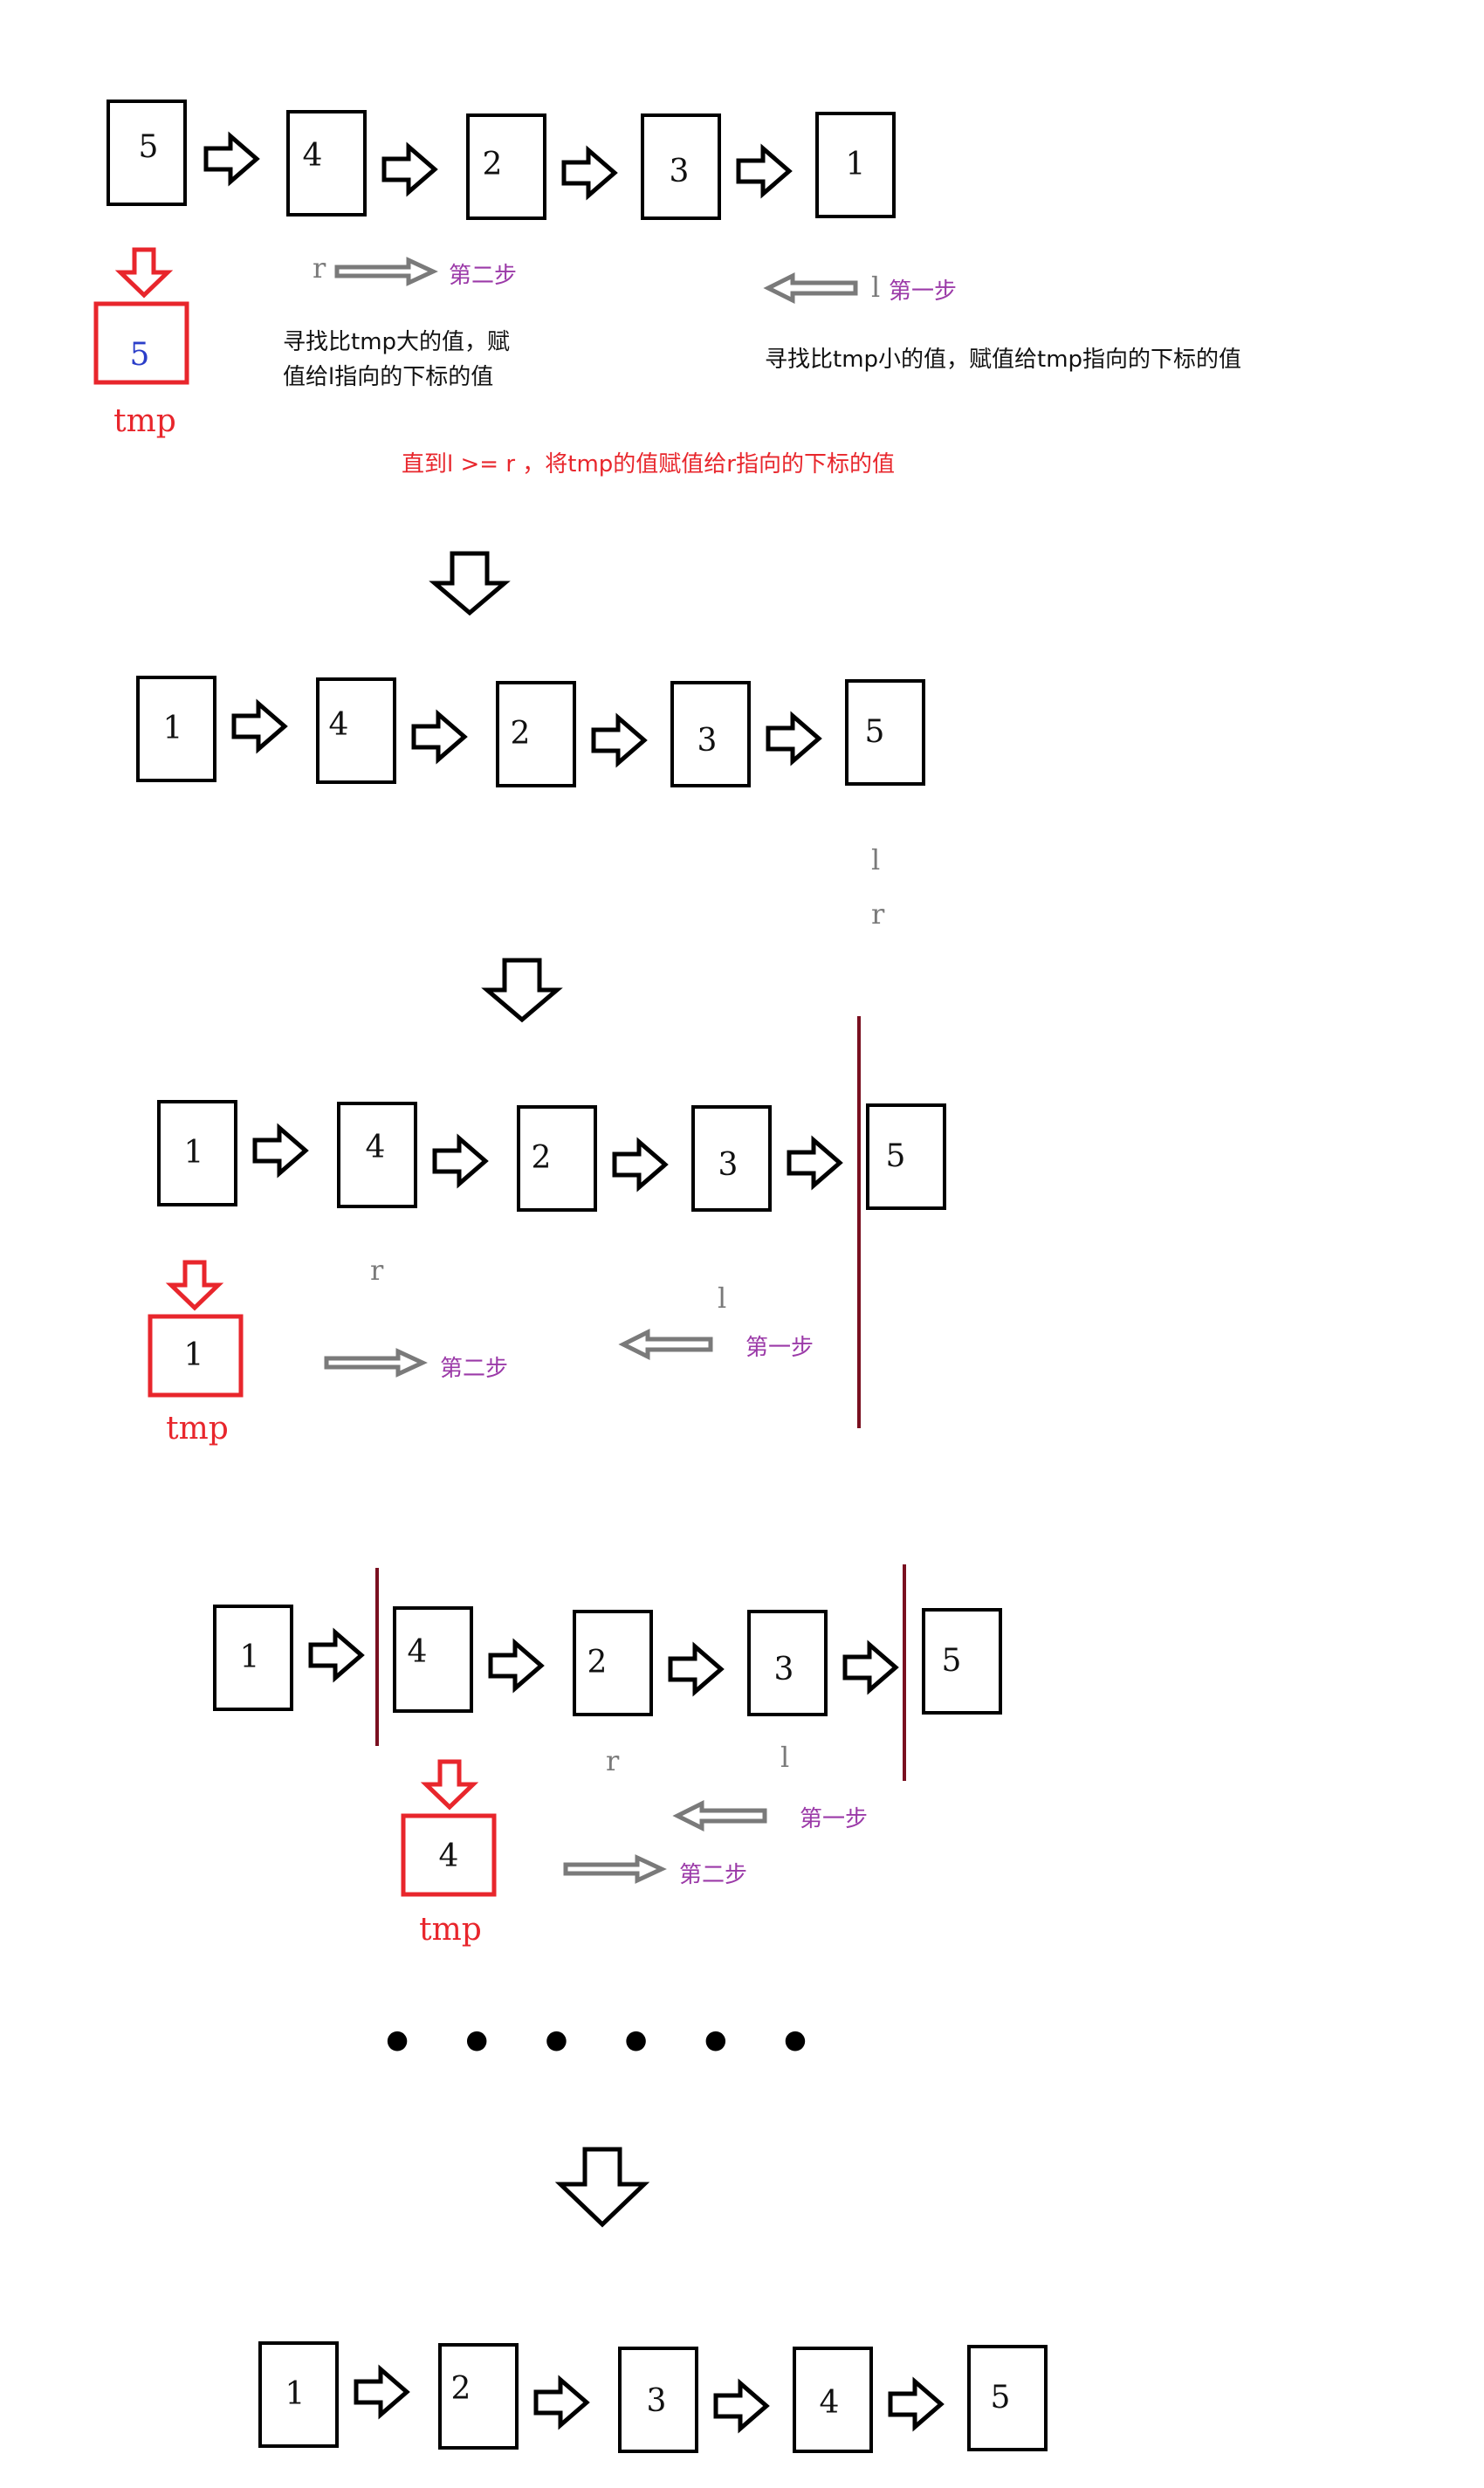 The height and width of the screenshot is (2488, 1484). What do you see at coordinates (250, 1657) in the screenshot?
I see `row4-value-1: 1` at bounding box center [250, 1657].